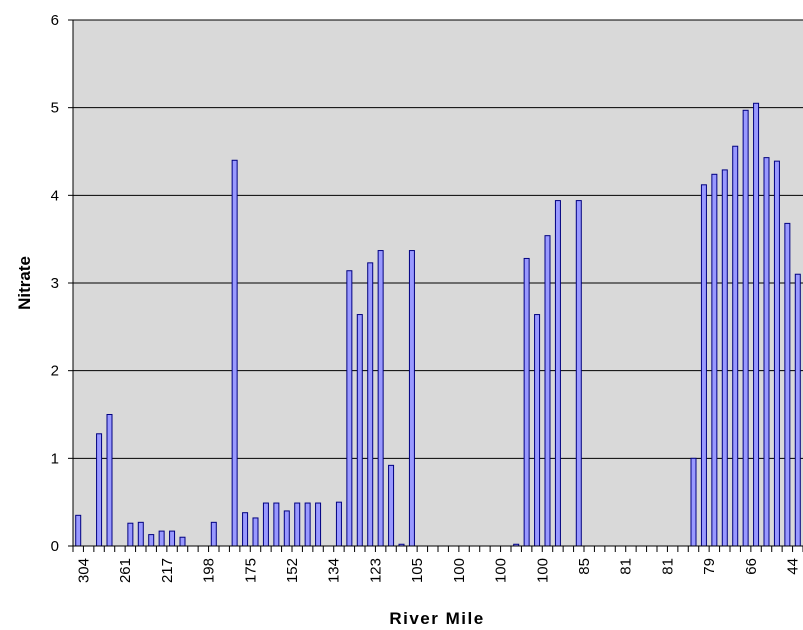  I want to click on x-tick-label: 123, so click(375, 570).